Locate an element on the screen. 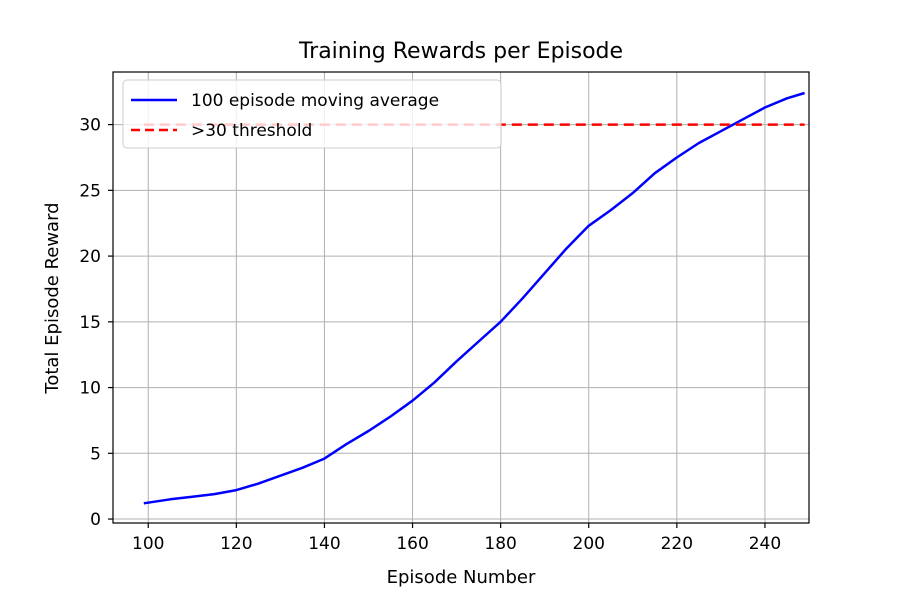  y-tick-label: 10 is located at coordinates (90, 389).